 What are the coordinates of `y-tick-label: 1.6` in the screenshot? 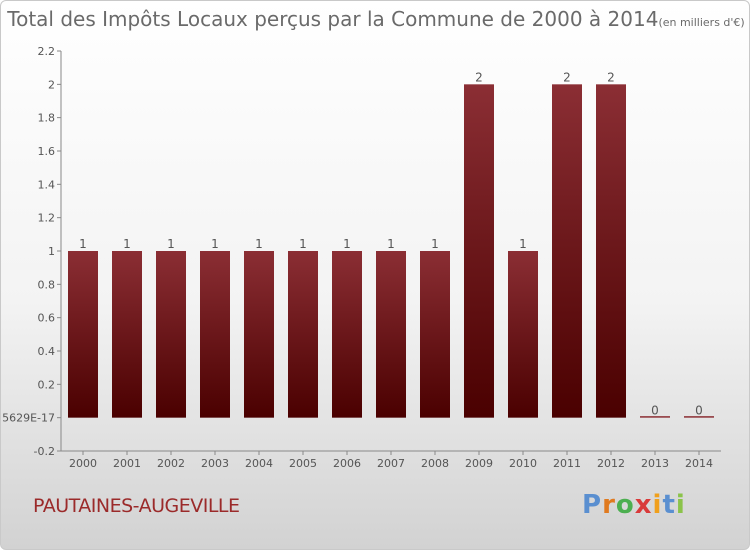 It's located at (47, 151).